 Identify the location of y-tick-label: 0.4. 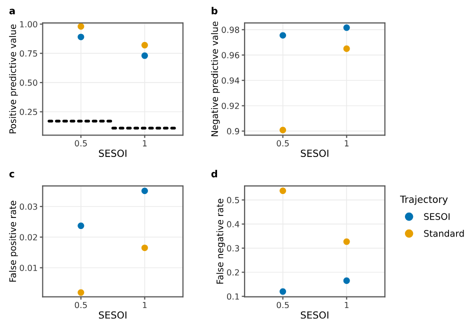
(233, 224).